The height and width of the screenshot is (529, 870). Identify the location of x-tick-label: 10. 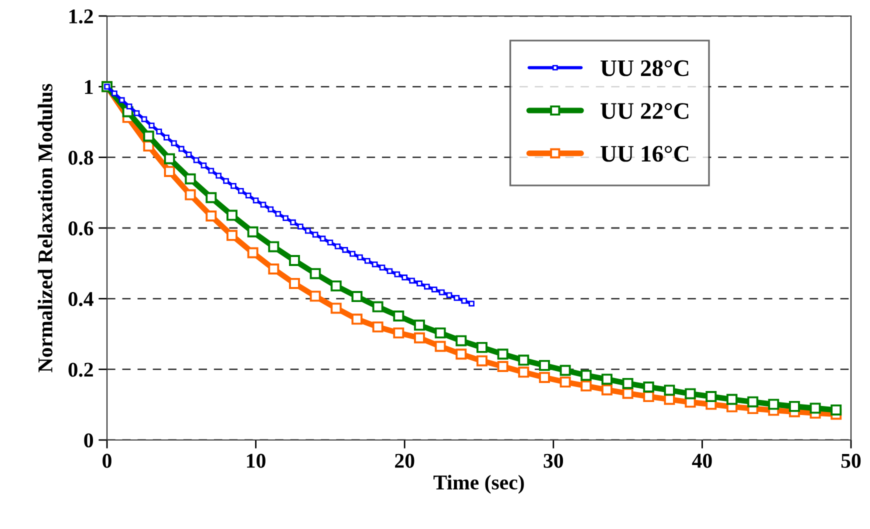
(256, 461).